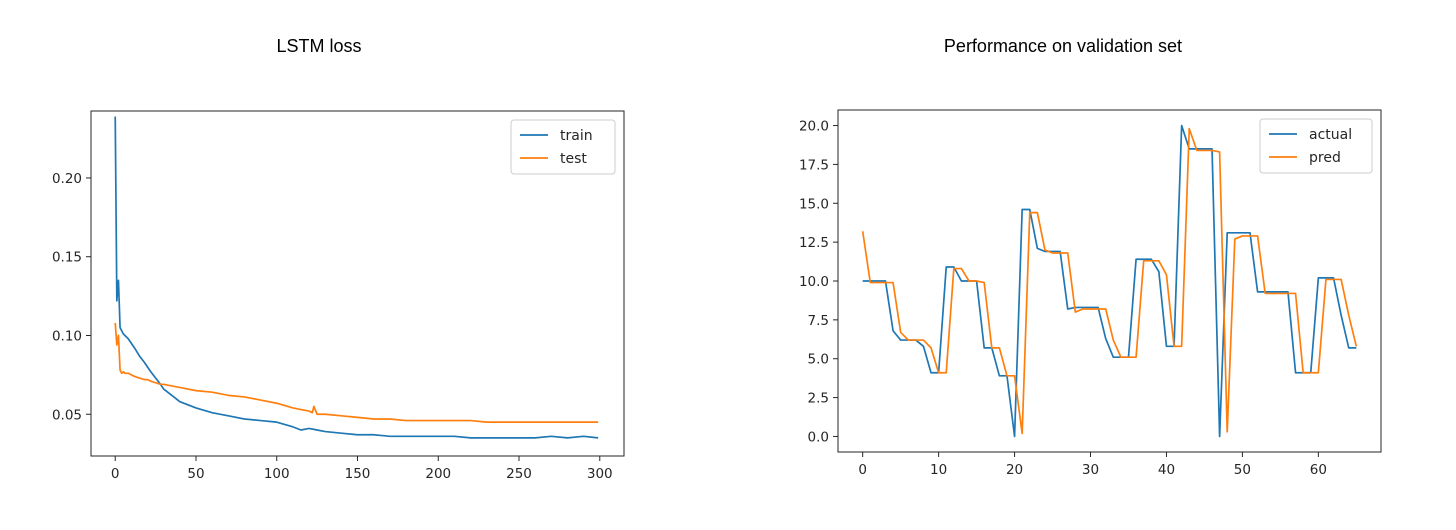 The width and height of the screenshot is (1456, 530). Describe the element at coordinates (818, 437) in the screenshot. I see `right-y-tick-label: 0.0` at that location.